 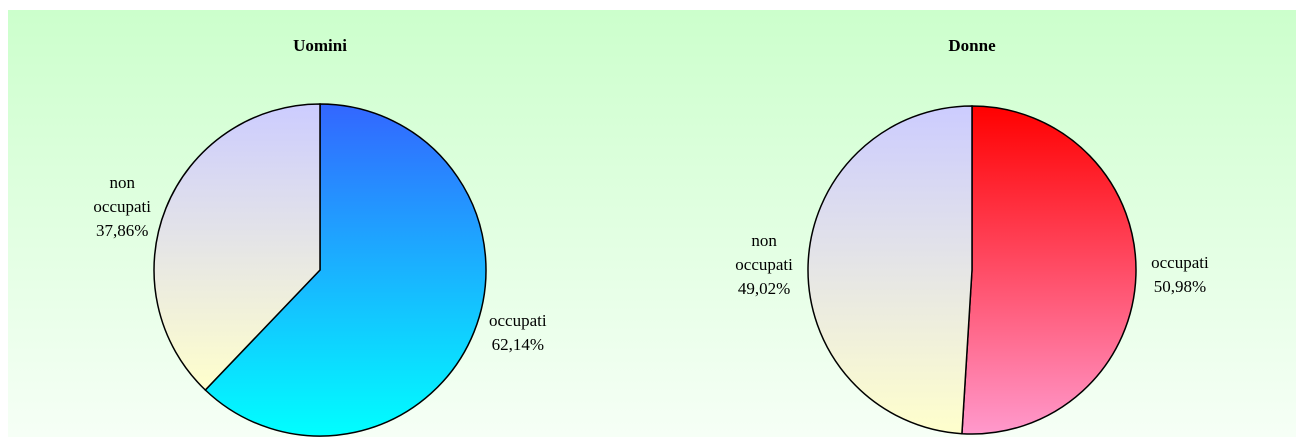 What do you see at coordinates (517, 345) in the screenshot?
I see `value-label: 62,14%` at bounding box center [517, 345].